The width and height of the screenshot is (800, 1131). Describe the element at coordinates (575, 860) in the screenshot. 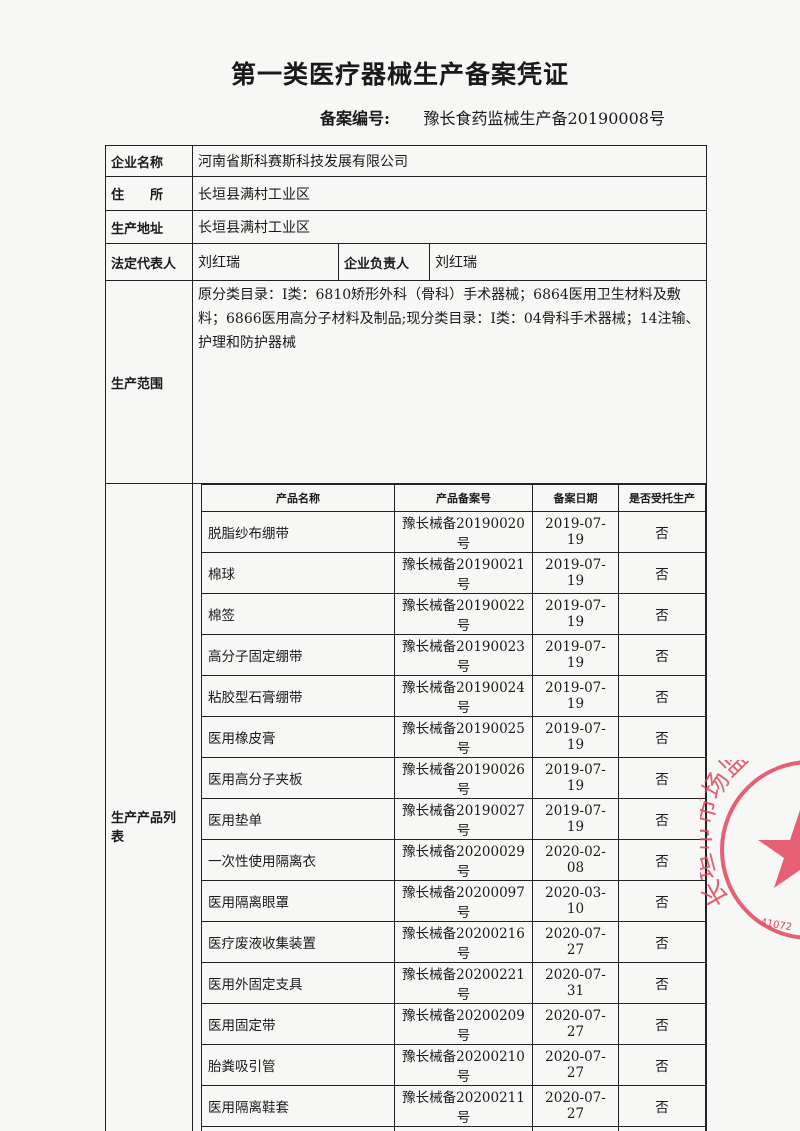

I see `record-date-cell: 2020-02-08` at that location.